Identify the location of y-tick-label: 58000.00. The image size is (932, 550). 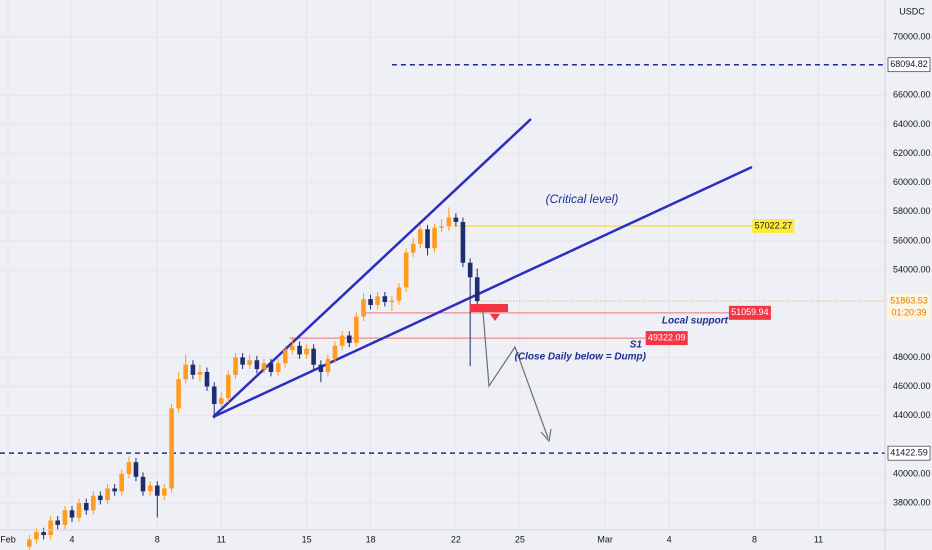
(912, 211).